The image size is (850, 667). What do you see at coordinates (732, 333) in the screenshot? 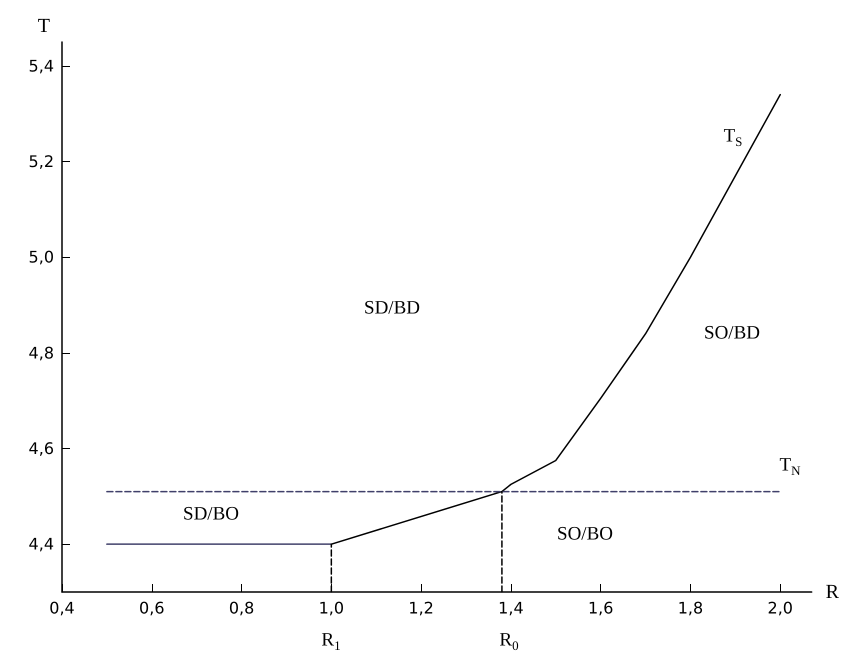
I see `annotation: SO/BD` at bounding box center [732, 333].